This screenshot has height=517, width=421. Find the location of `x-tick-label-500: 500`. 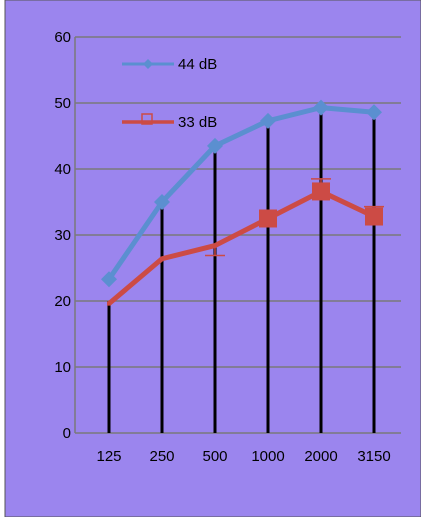

x-tick-label-500: 500 is located at coordinates (214, 456).